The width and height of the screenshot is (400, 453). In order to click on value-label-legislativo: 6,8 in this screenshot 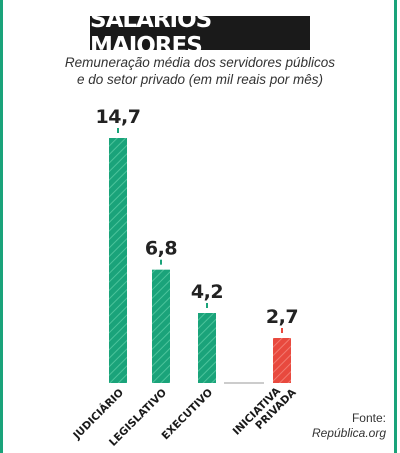, I will do `click(161, 249)`.